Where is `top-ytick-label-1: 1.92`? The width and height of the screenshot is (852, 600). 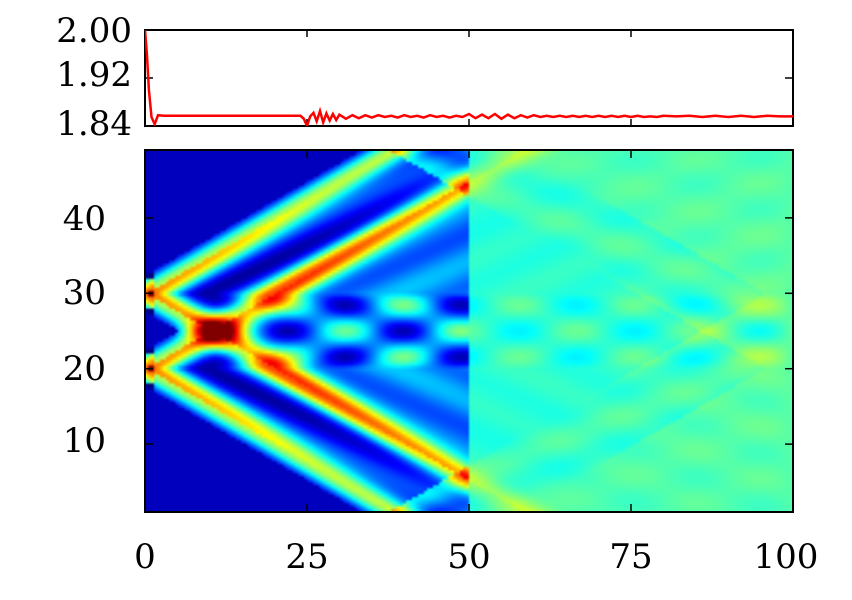
top-ytick-label-1: 1.92 is located at coordinates (94, 75).